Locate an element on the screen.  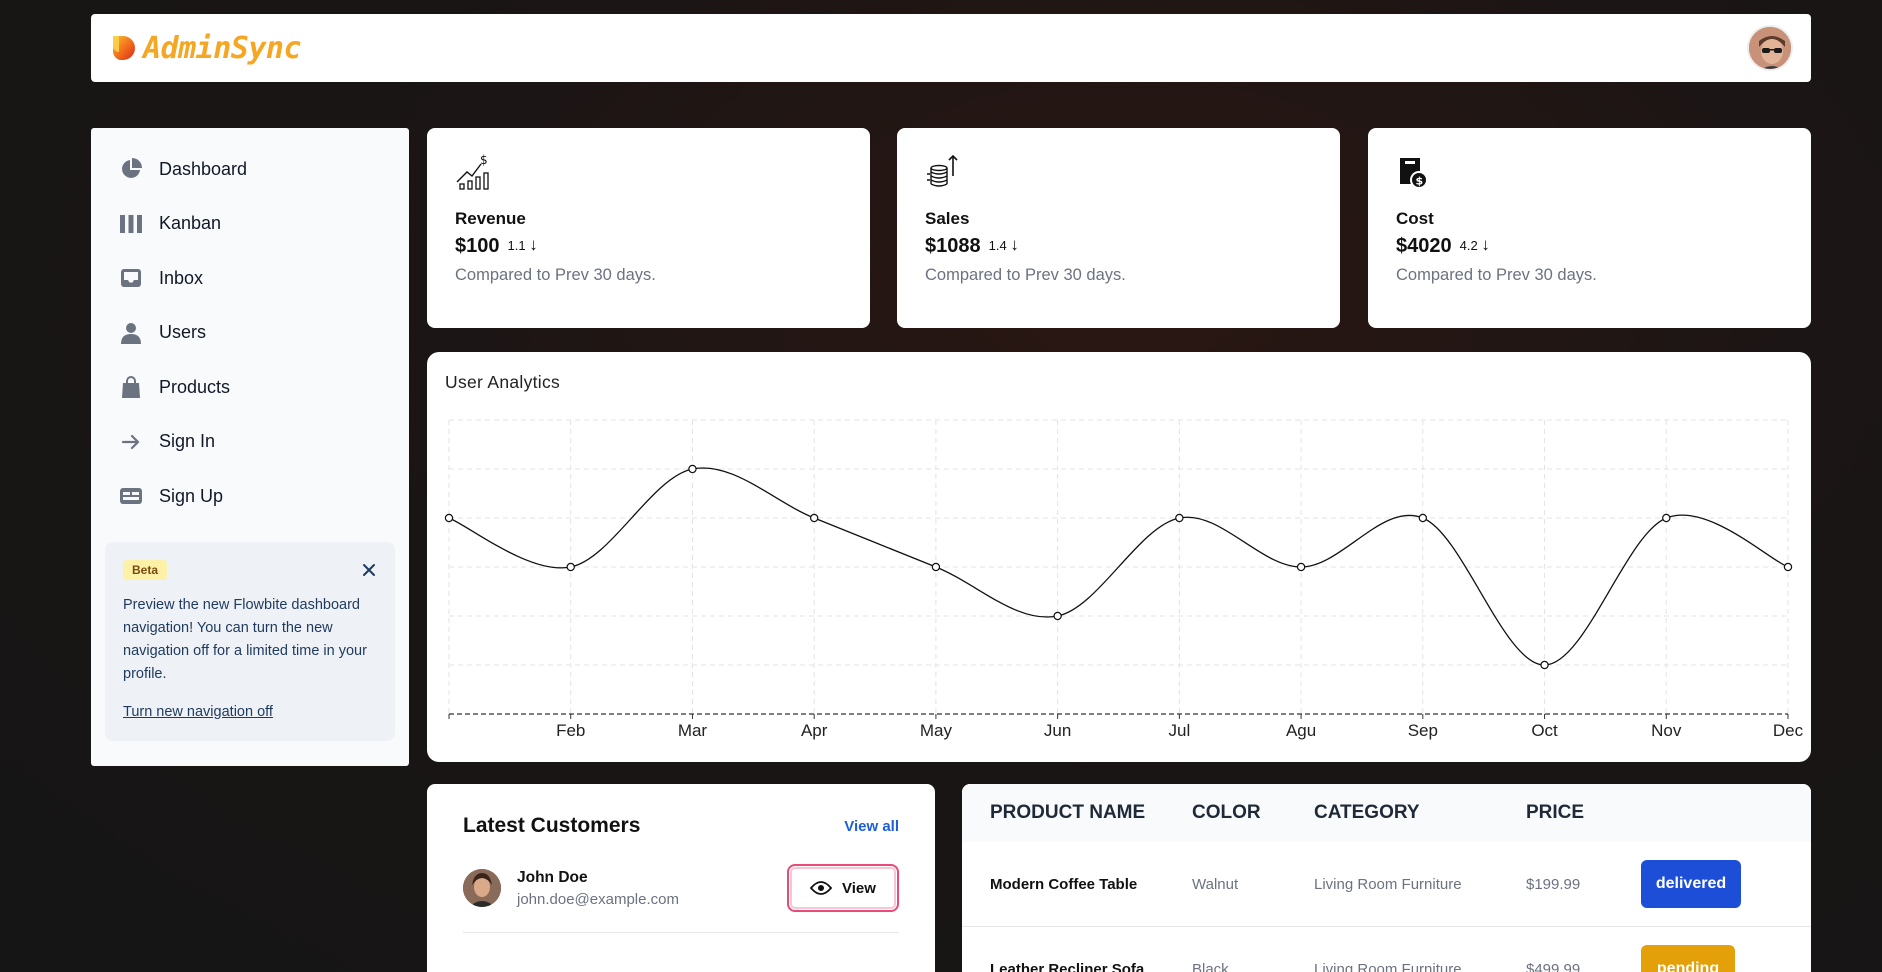
brand: AdminSync is located at coordinates (205, 48).